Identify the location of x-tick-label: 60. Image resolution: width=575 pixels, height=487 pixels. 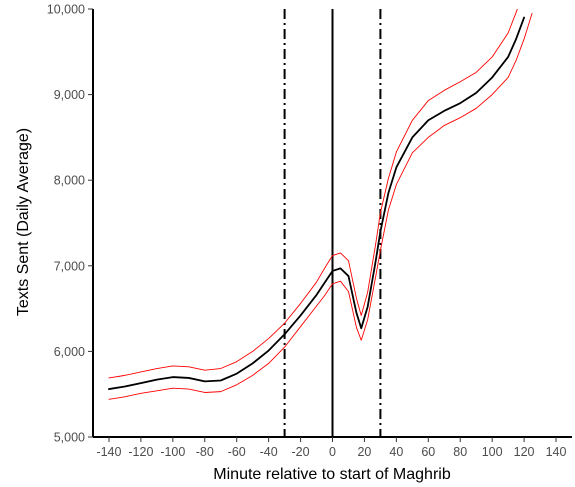
(428, 452).